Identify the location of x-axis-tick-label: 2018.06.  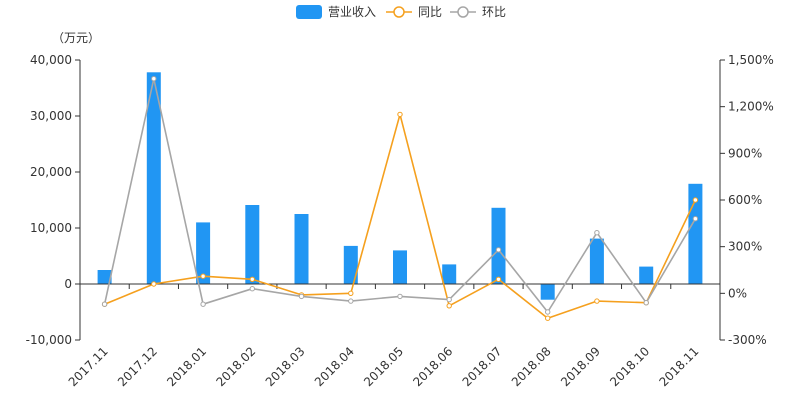
(432, 366).